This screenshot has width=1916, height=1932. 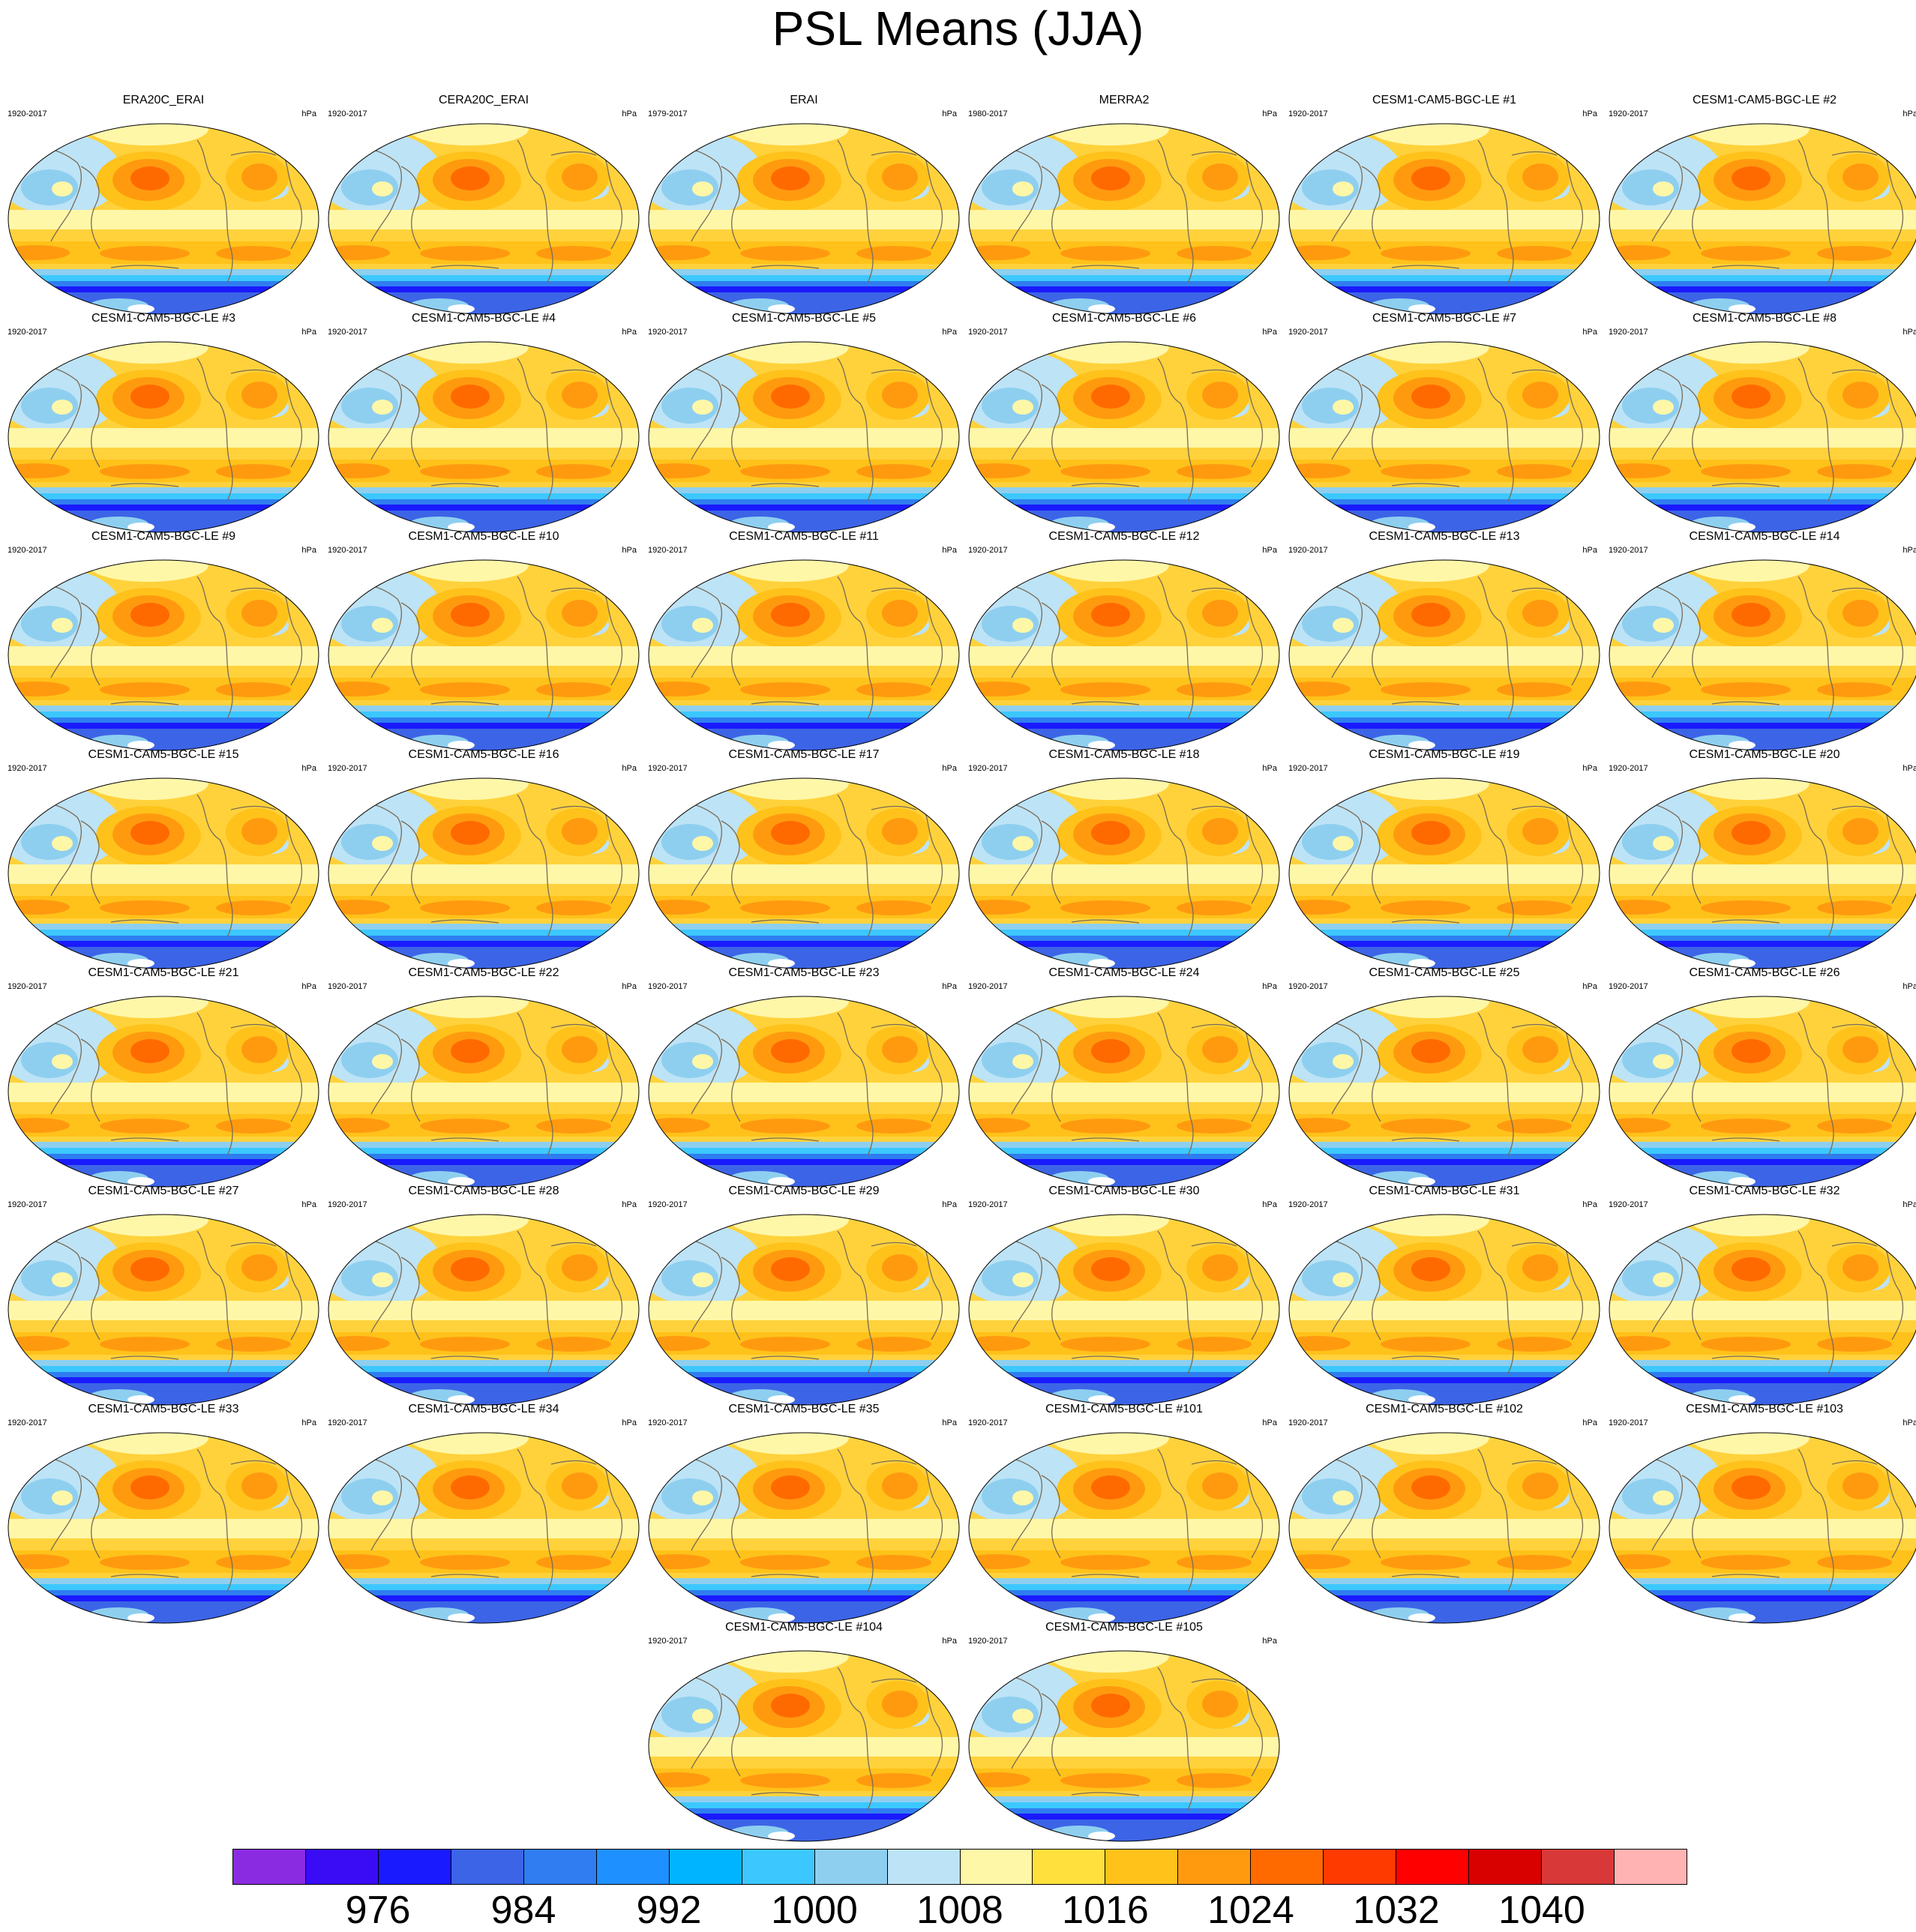 I want to click on map-panel: CESM1-CAM5-BGC-LE #24 1920-2017 hPa, so click(x=1124, y=1077).